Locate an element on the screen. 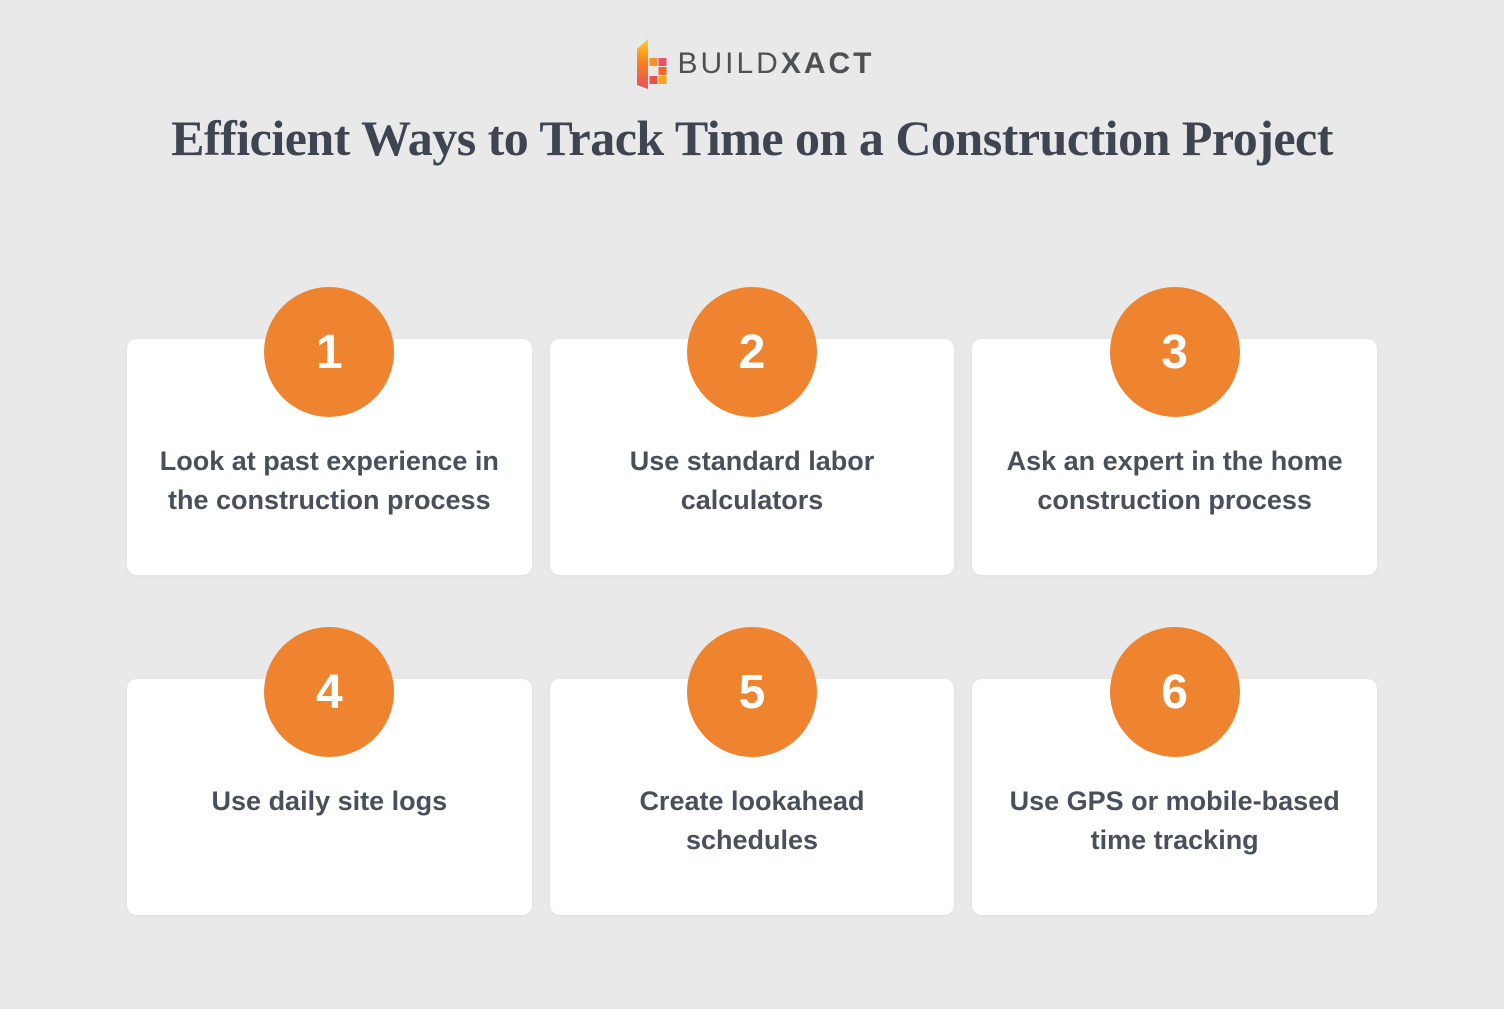 This screenshot has height=1009, width=1504. logo-wordmark-prefix: BUILD is located at coordinates (729, 63).